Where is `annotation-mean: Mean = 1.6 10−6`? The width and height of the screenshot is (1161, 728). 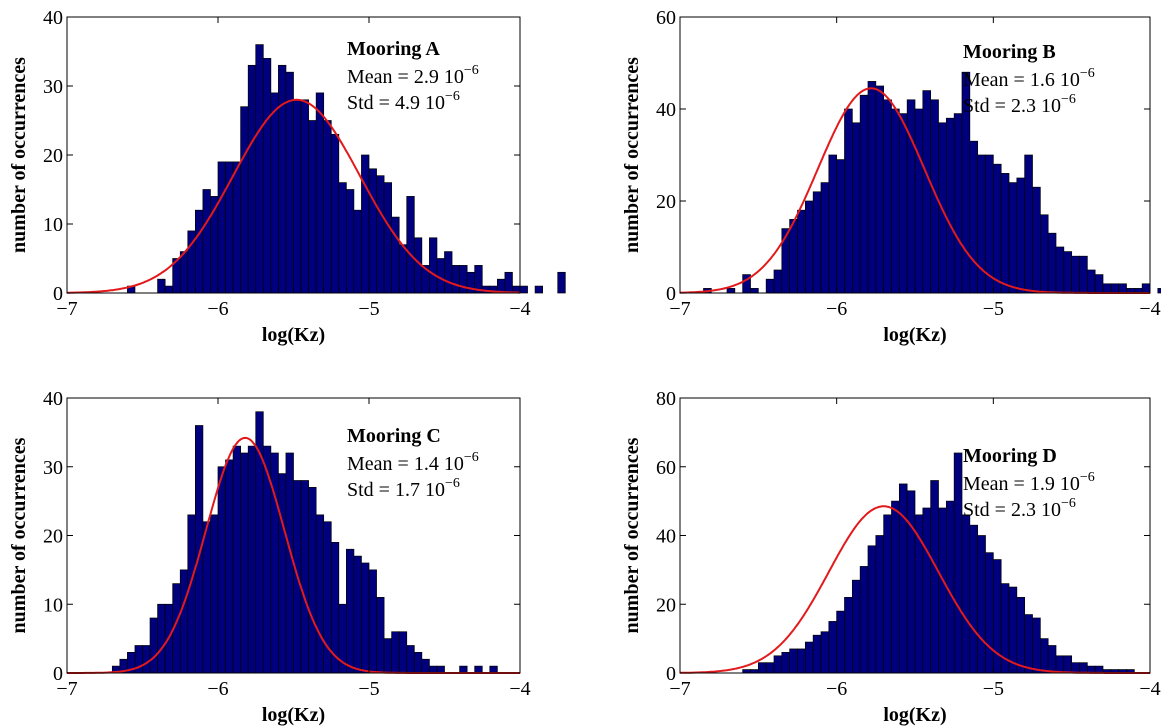 annotation-mean: Mean = 1.6 10−6 is located at coordinates (1029, 78).